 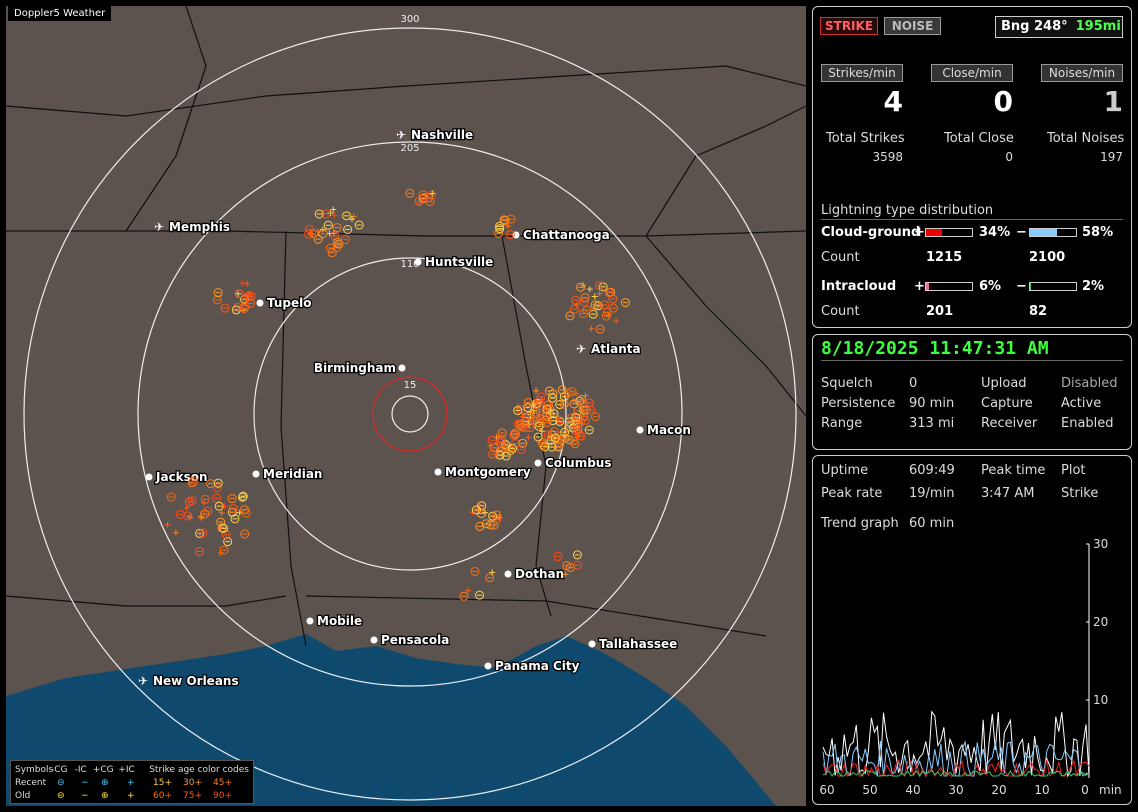 I want to click on close-per-min-button: Close/min, so click(x=972, y=73).